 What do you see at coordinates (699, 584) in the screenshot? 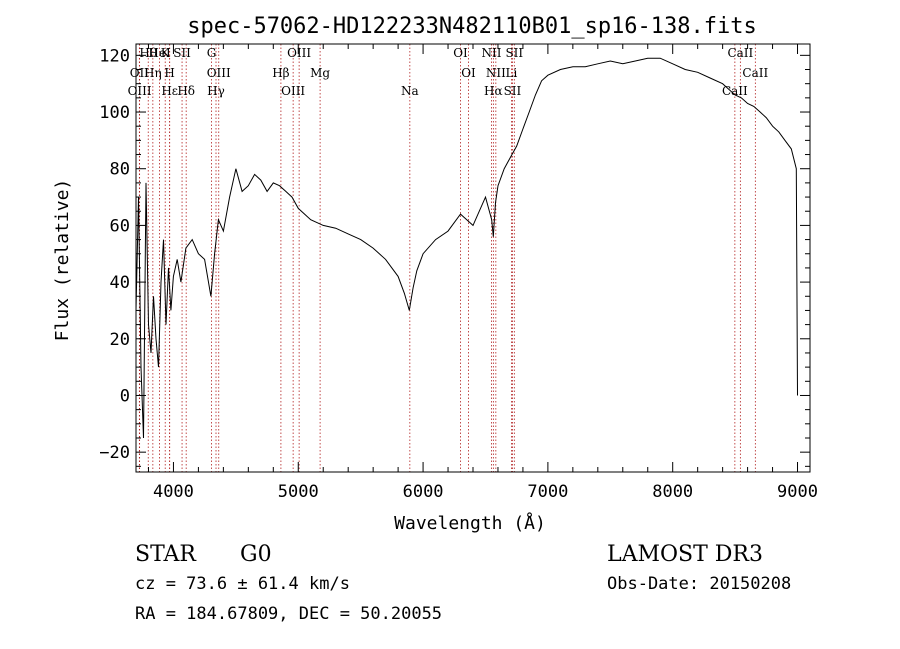
I see `obs-date: Obs-Date: 20150208` at bounding box center [699, 584].